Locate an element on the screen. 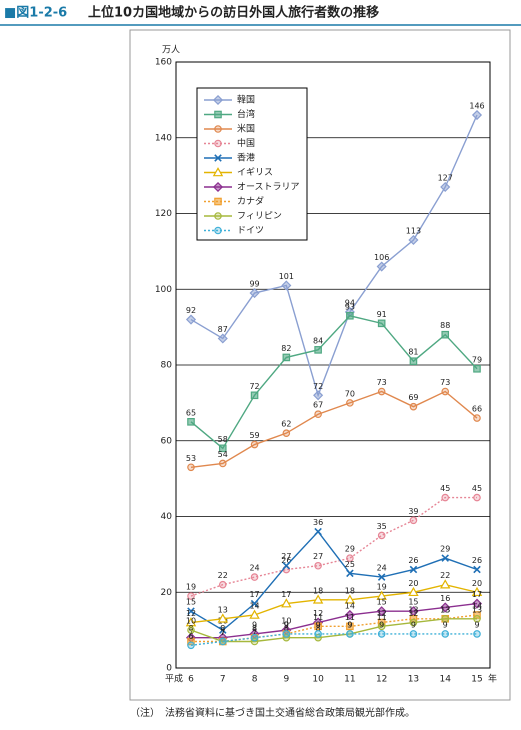 The height and width of the screenshot is (730, 521). data-label: 127 is located at coordinates (445, 177).